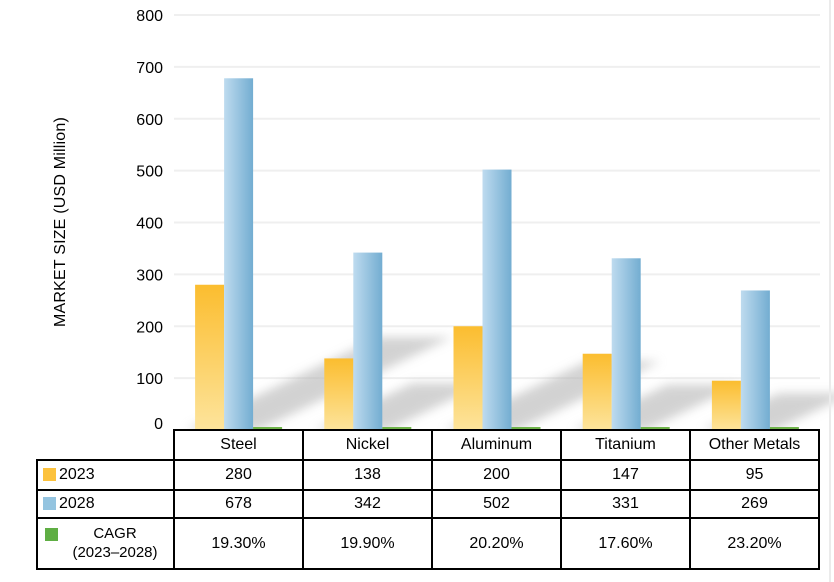 This screenshot has width=834, height=582. I want to click on bar-2023-steel, so click(210, 357).